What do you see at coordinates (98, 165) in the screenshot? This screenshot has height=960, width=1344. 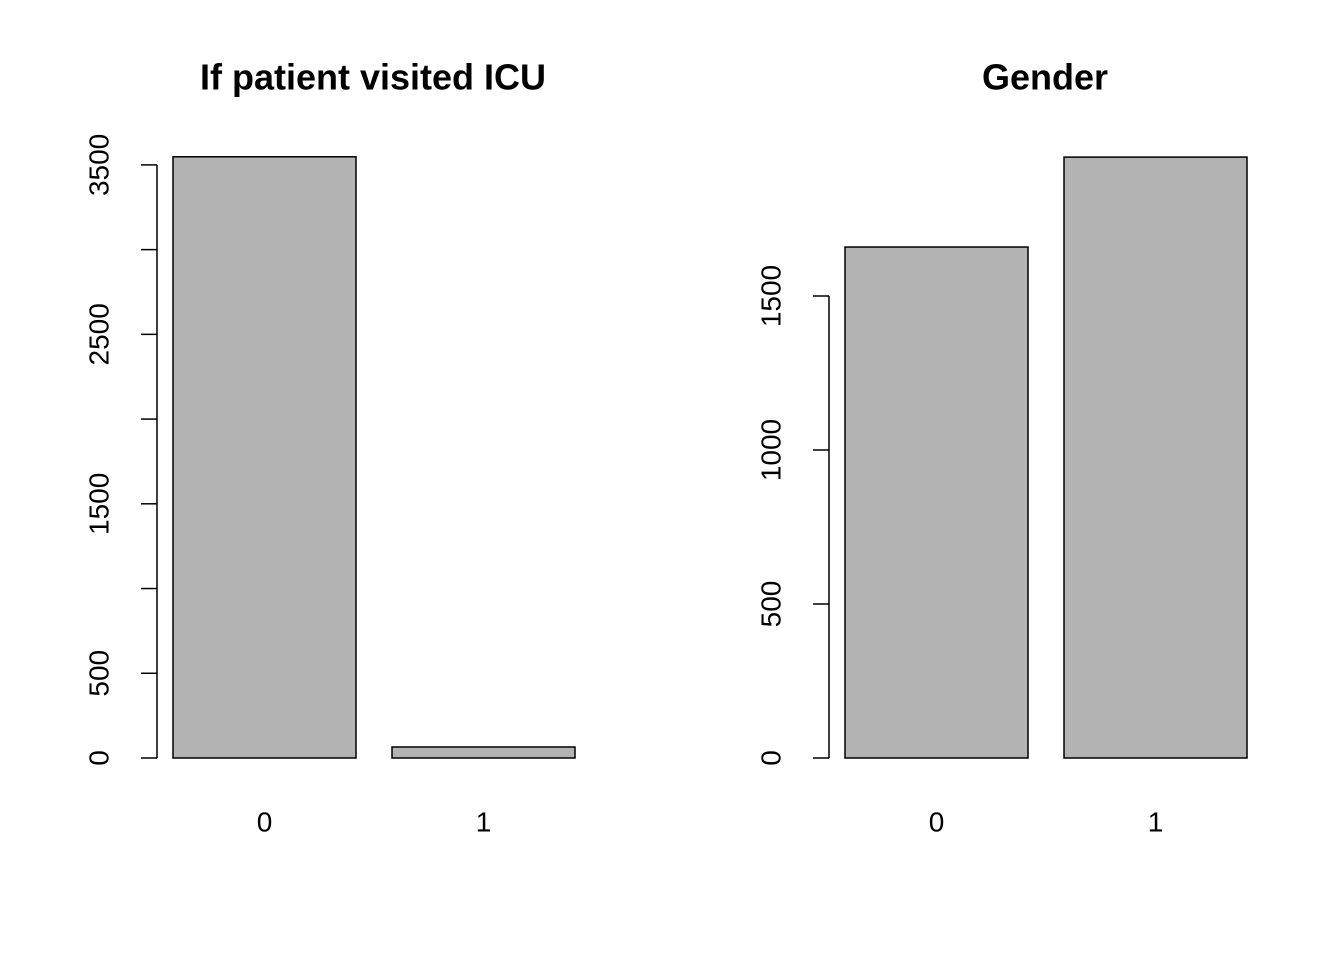 I see `y-tick-label: 3500` at bounding box center [98, 165].